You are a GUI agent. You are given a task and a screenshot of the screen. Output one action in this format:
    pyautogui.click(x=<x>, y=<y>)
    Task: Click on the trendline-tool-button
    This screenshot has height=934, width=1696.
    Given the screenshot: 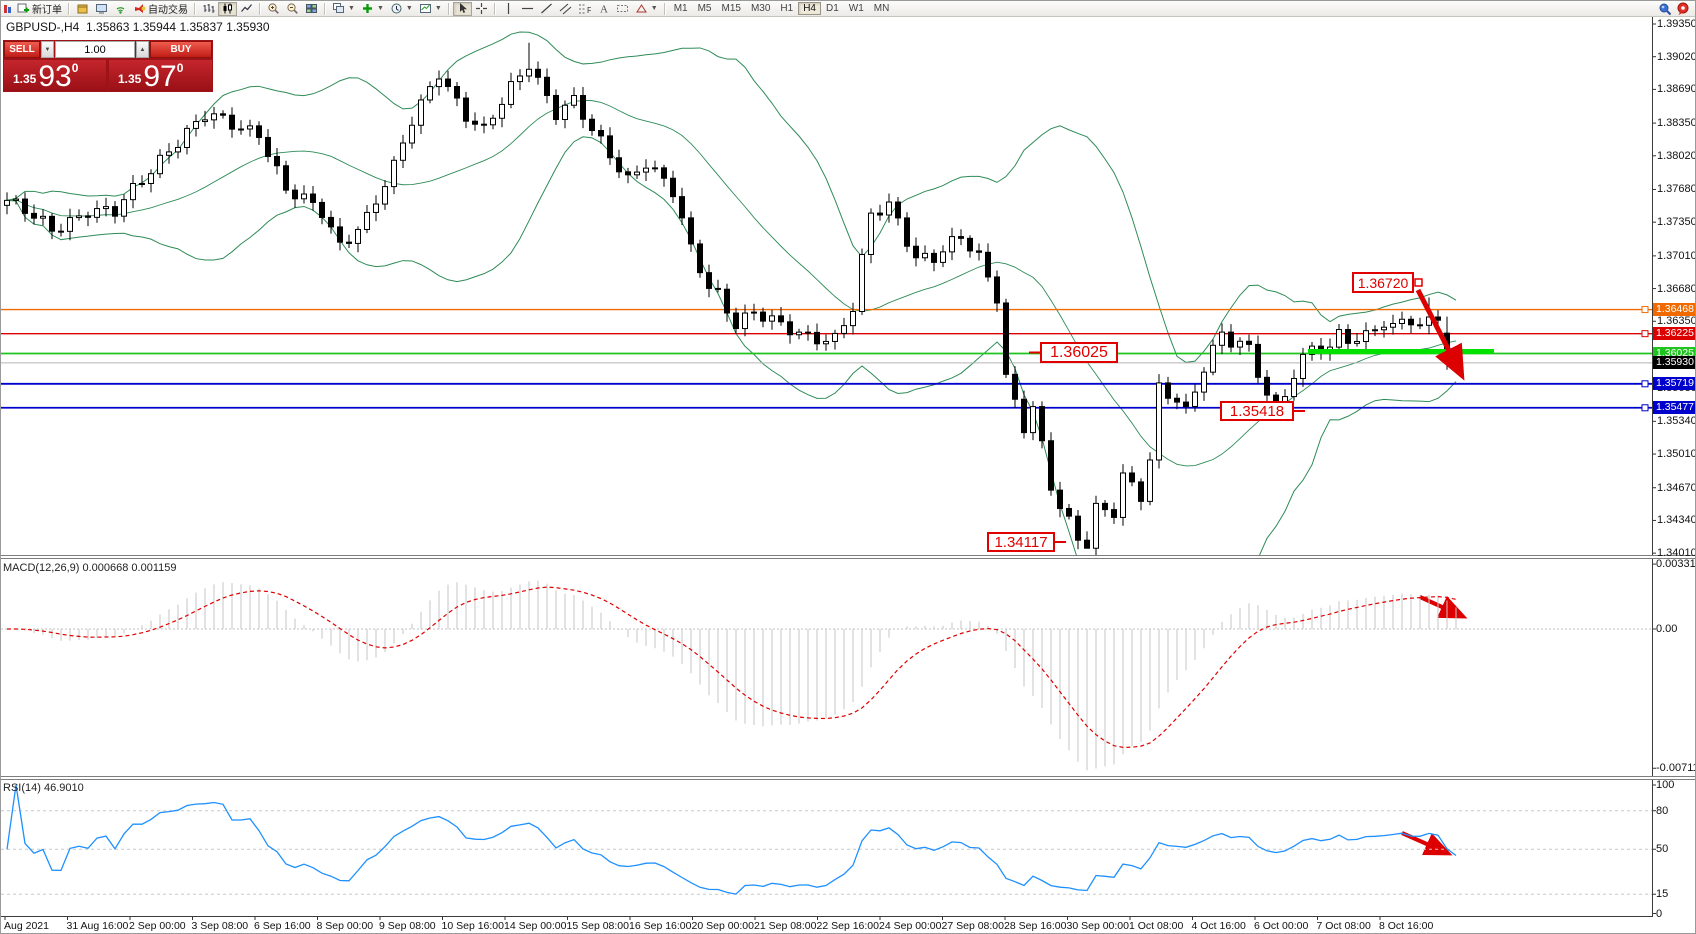 What is the action you would take?
    pyautogui.click(x=546, y=9)
    